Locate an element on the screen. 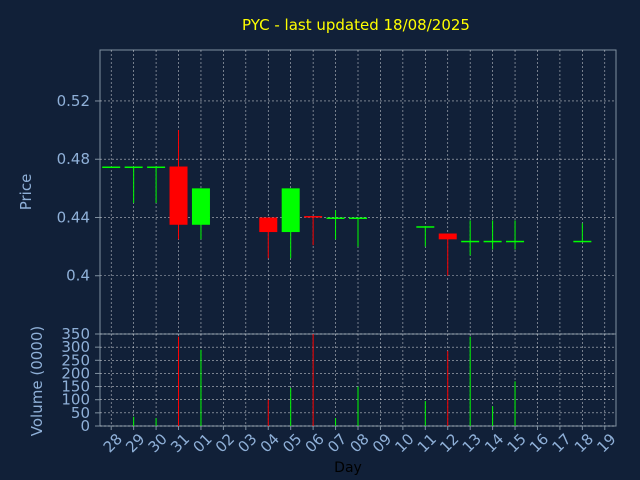 Image resolution: width=640 pixels, height=480 pixels. volume-tick-label: 50 is located at coordinates (80, 413).